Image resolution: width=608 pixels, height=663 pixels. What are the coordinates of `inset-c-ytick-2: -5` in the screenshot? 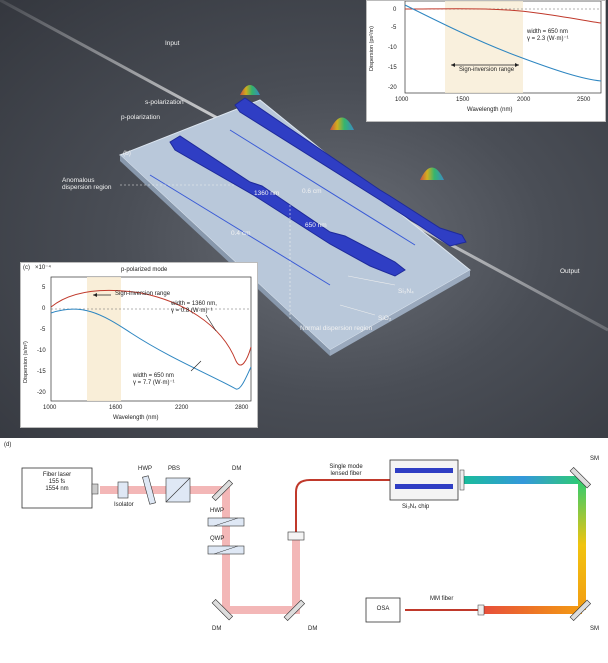 It's located at (43, 330).